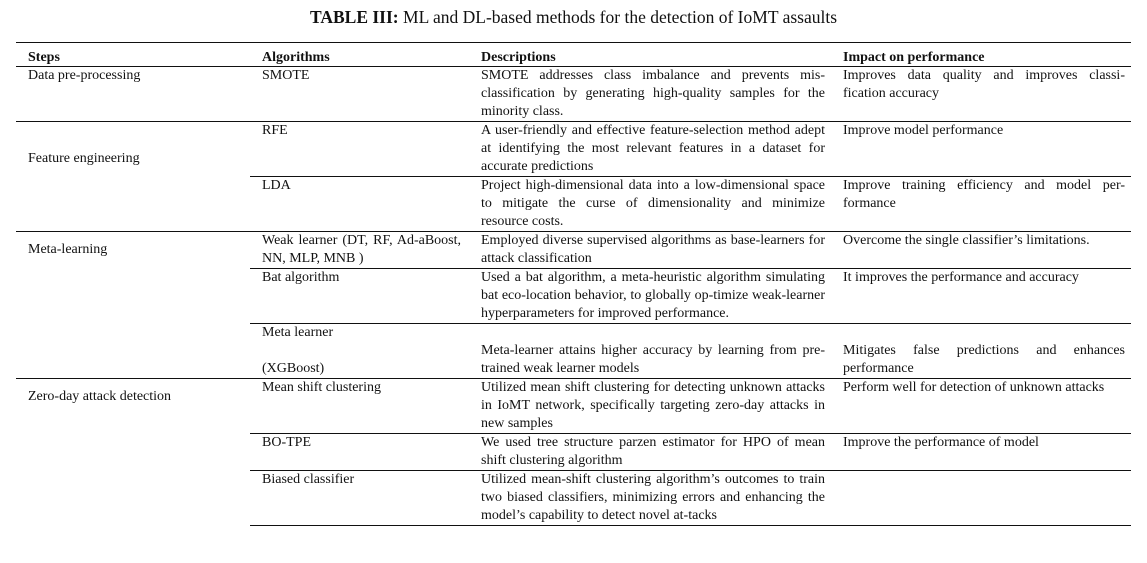  What do you see at coordinates (133, 176) in the screenshot?
I see `step-cell: Feature engineering` at bounding box center [133, 176].